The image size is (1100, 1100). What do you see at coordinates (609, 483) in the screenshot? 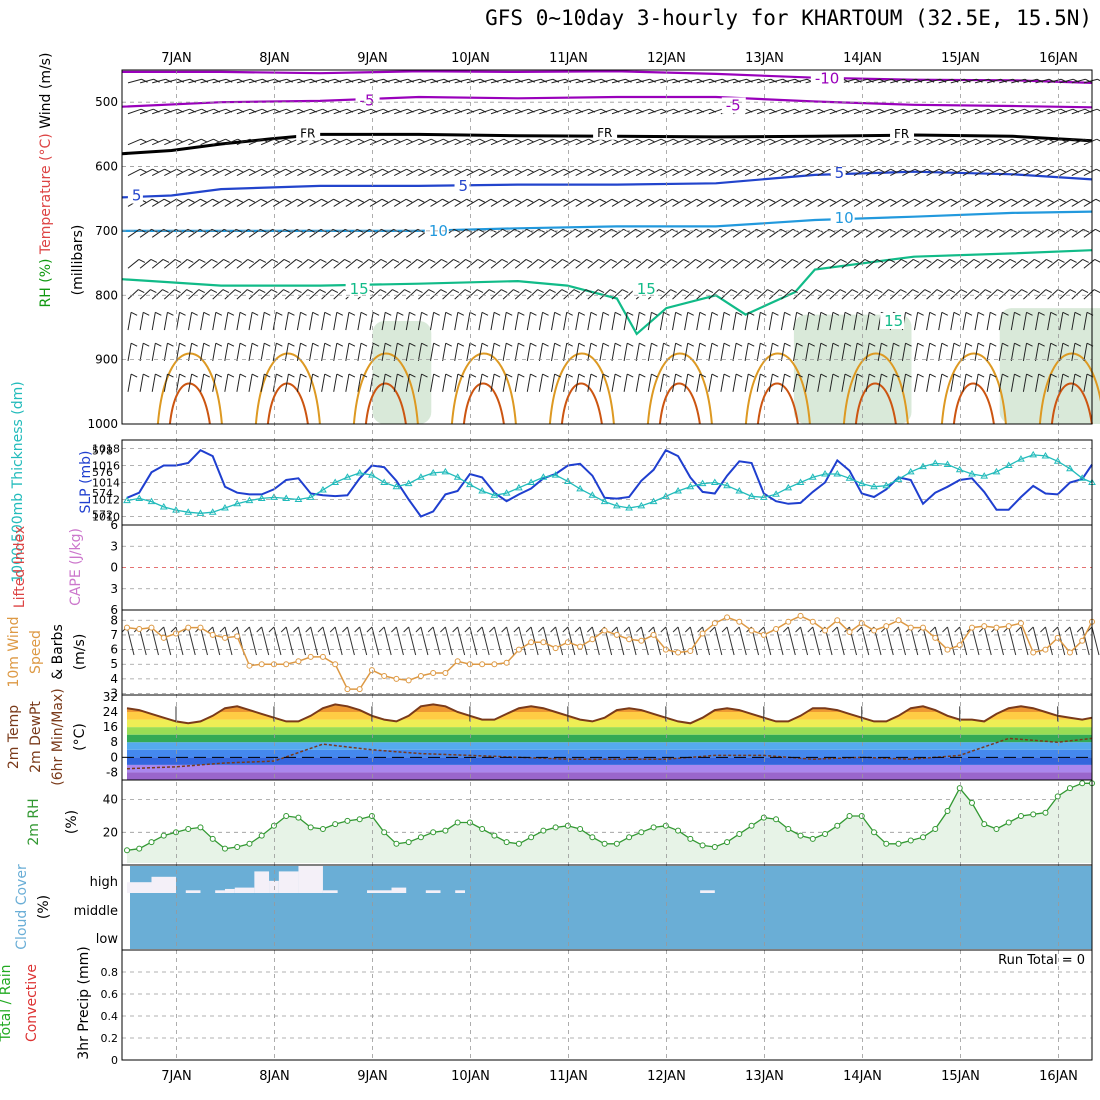
I see `slp-line` at bounding box center [609, 483].